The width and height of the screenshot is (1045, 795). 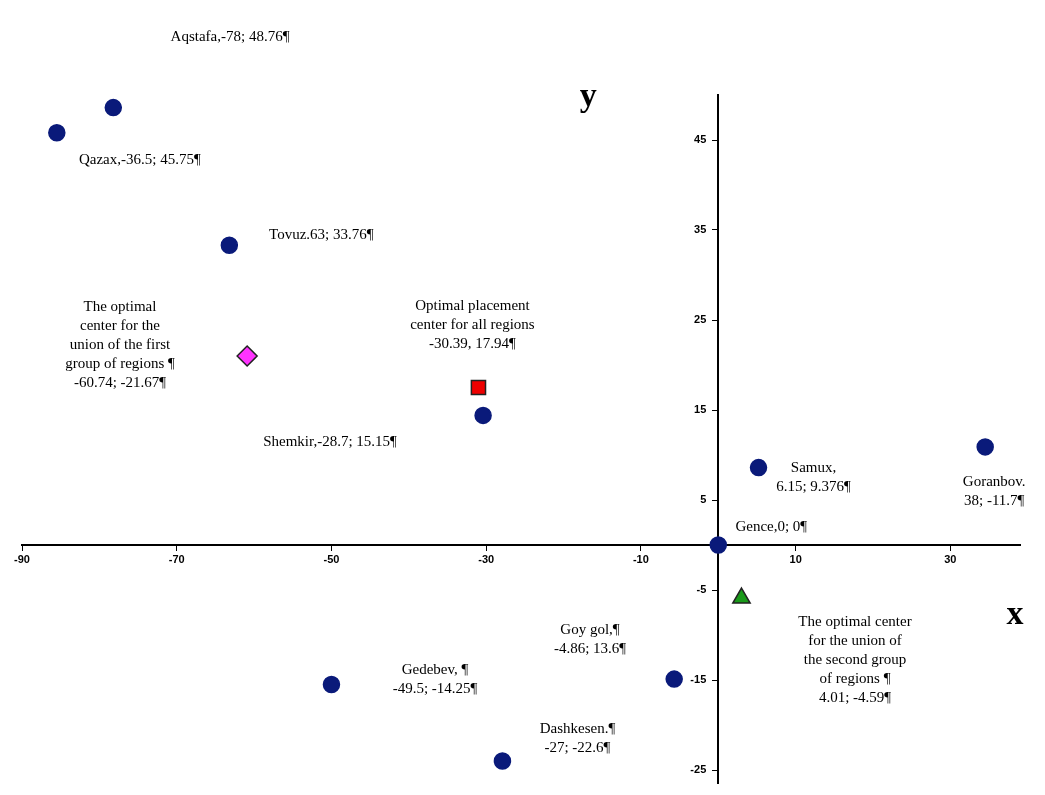 I want to click on annotation: The optimal center for the union of the second group of regions ¶ 4.01; -4.59¶, so click(x=855, y=658).